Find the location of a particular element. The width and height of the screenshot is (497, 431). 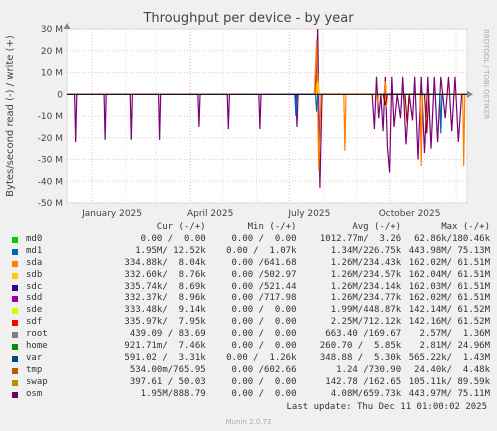

legend-max: 565.22k/ 1.43M is located at coordinates (449, 357).